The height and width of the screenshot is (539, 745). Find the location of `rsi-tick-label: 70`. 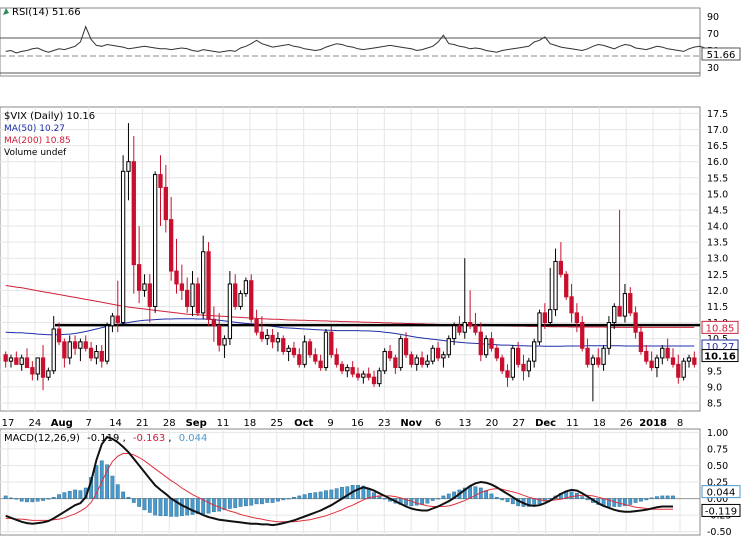

rsi-tick-label: 70 is located at coordinates (713, 34).